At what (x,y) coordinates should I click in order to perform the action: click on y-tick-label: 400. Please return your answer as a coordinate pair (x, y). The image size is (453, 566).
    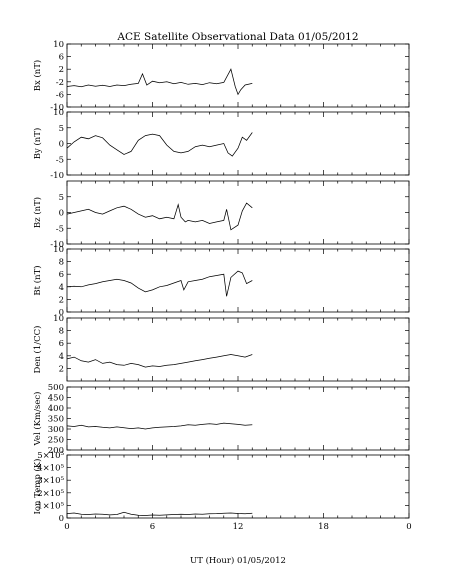
    Looking at the image, I should click on (56, 409).